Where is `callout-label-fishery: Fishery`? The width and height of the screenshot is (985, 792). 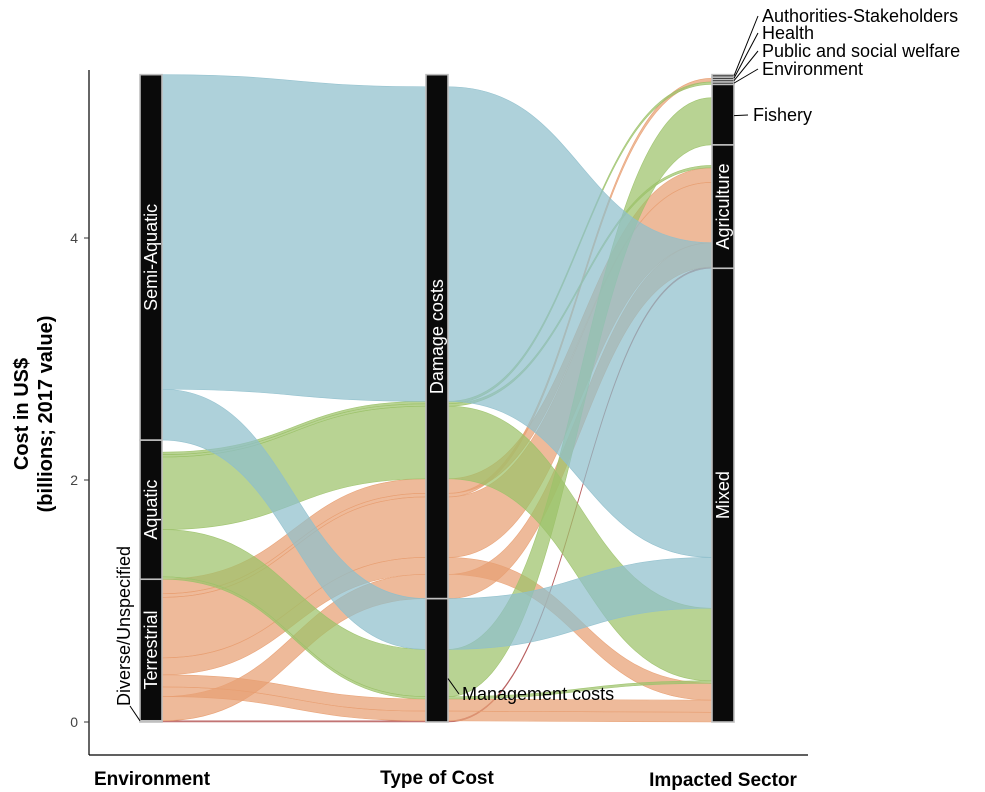
callout-label-fishery: Fishery is located at coordinates (782, 115).